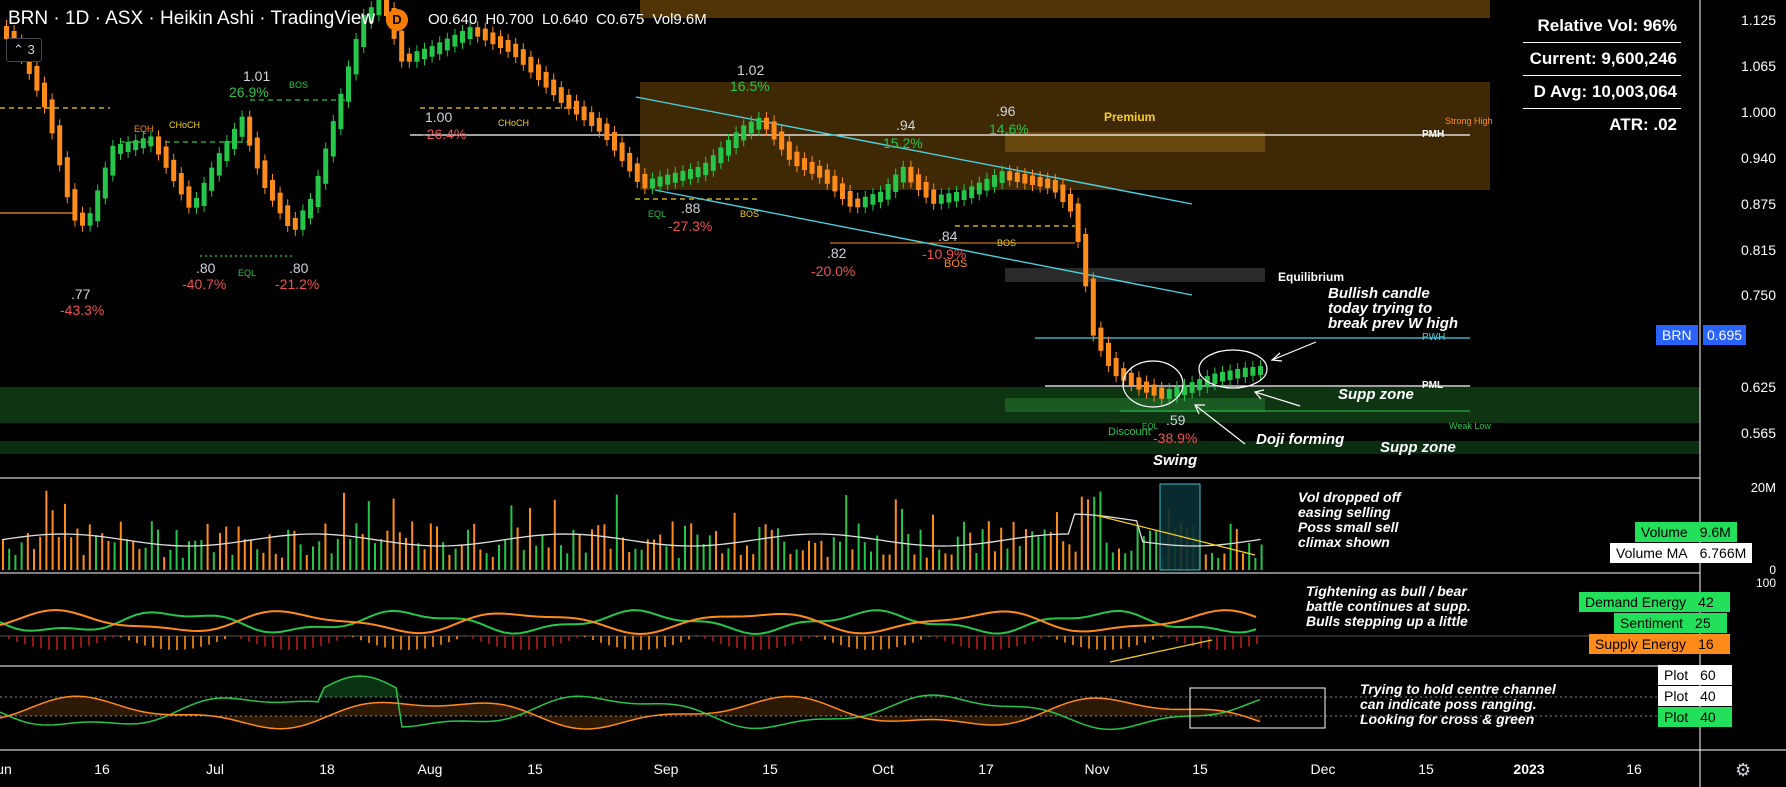 This screenshot has height=787, width=1786. I want to click on ticker-price-badge: BRN, so click(1677, 335).